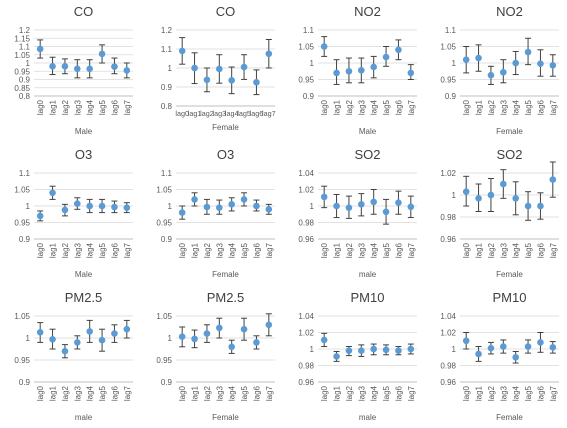  Describe the element at coordinates (451, 96) in the screenshot. I see `y-tick-label: 0.9` at that location.